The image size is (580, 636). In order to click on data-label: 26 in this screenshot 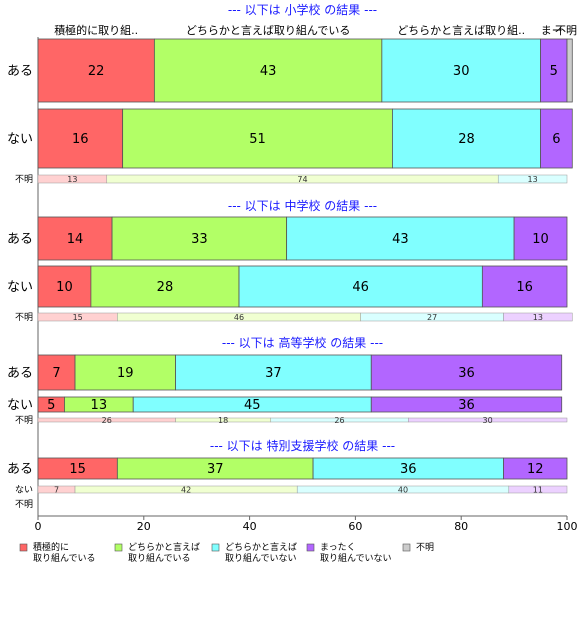, I will do `click(339, 420)`.